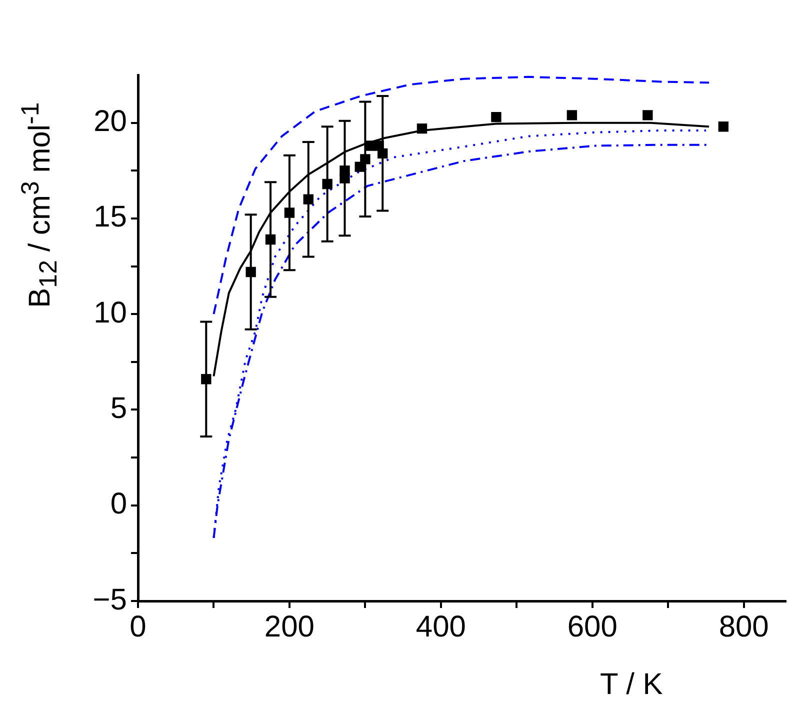 This screenshot has width=793, height=705. I want to click on y-tick-label: 20, so click(110, 121).